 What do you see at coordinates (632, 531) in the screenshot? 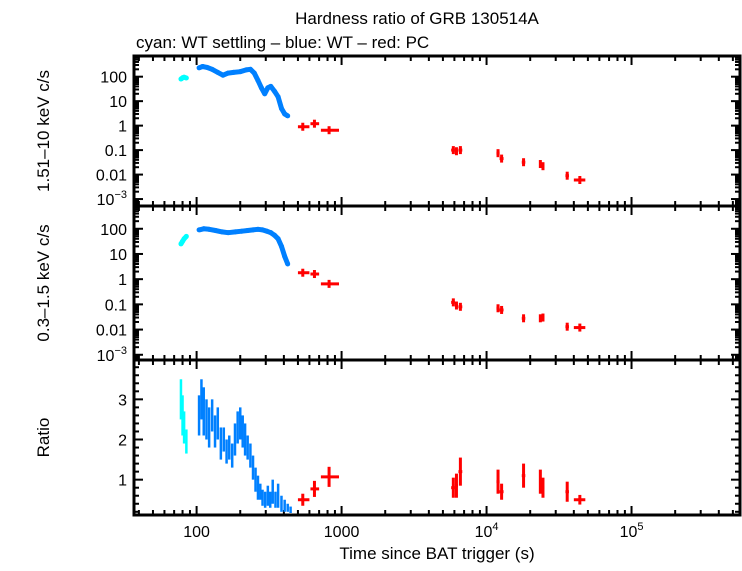
I see `x-tick-label: 10⁵` at bounding box center [632, 531].